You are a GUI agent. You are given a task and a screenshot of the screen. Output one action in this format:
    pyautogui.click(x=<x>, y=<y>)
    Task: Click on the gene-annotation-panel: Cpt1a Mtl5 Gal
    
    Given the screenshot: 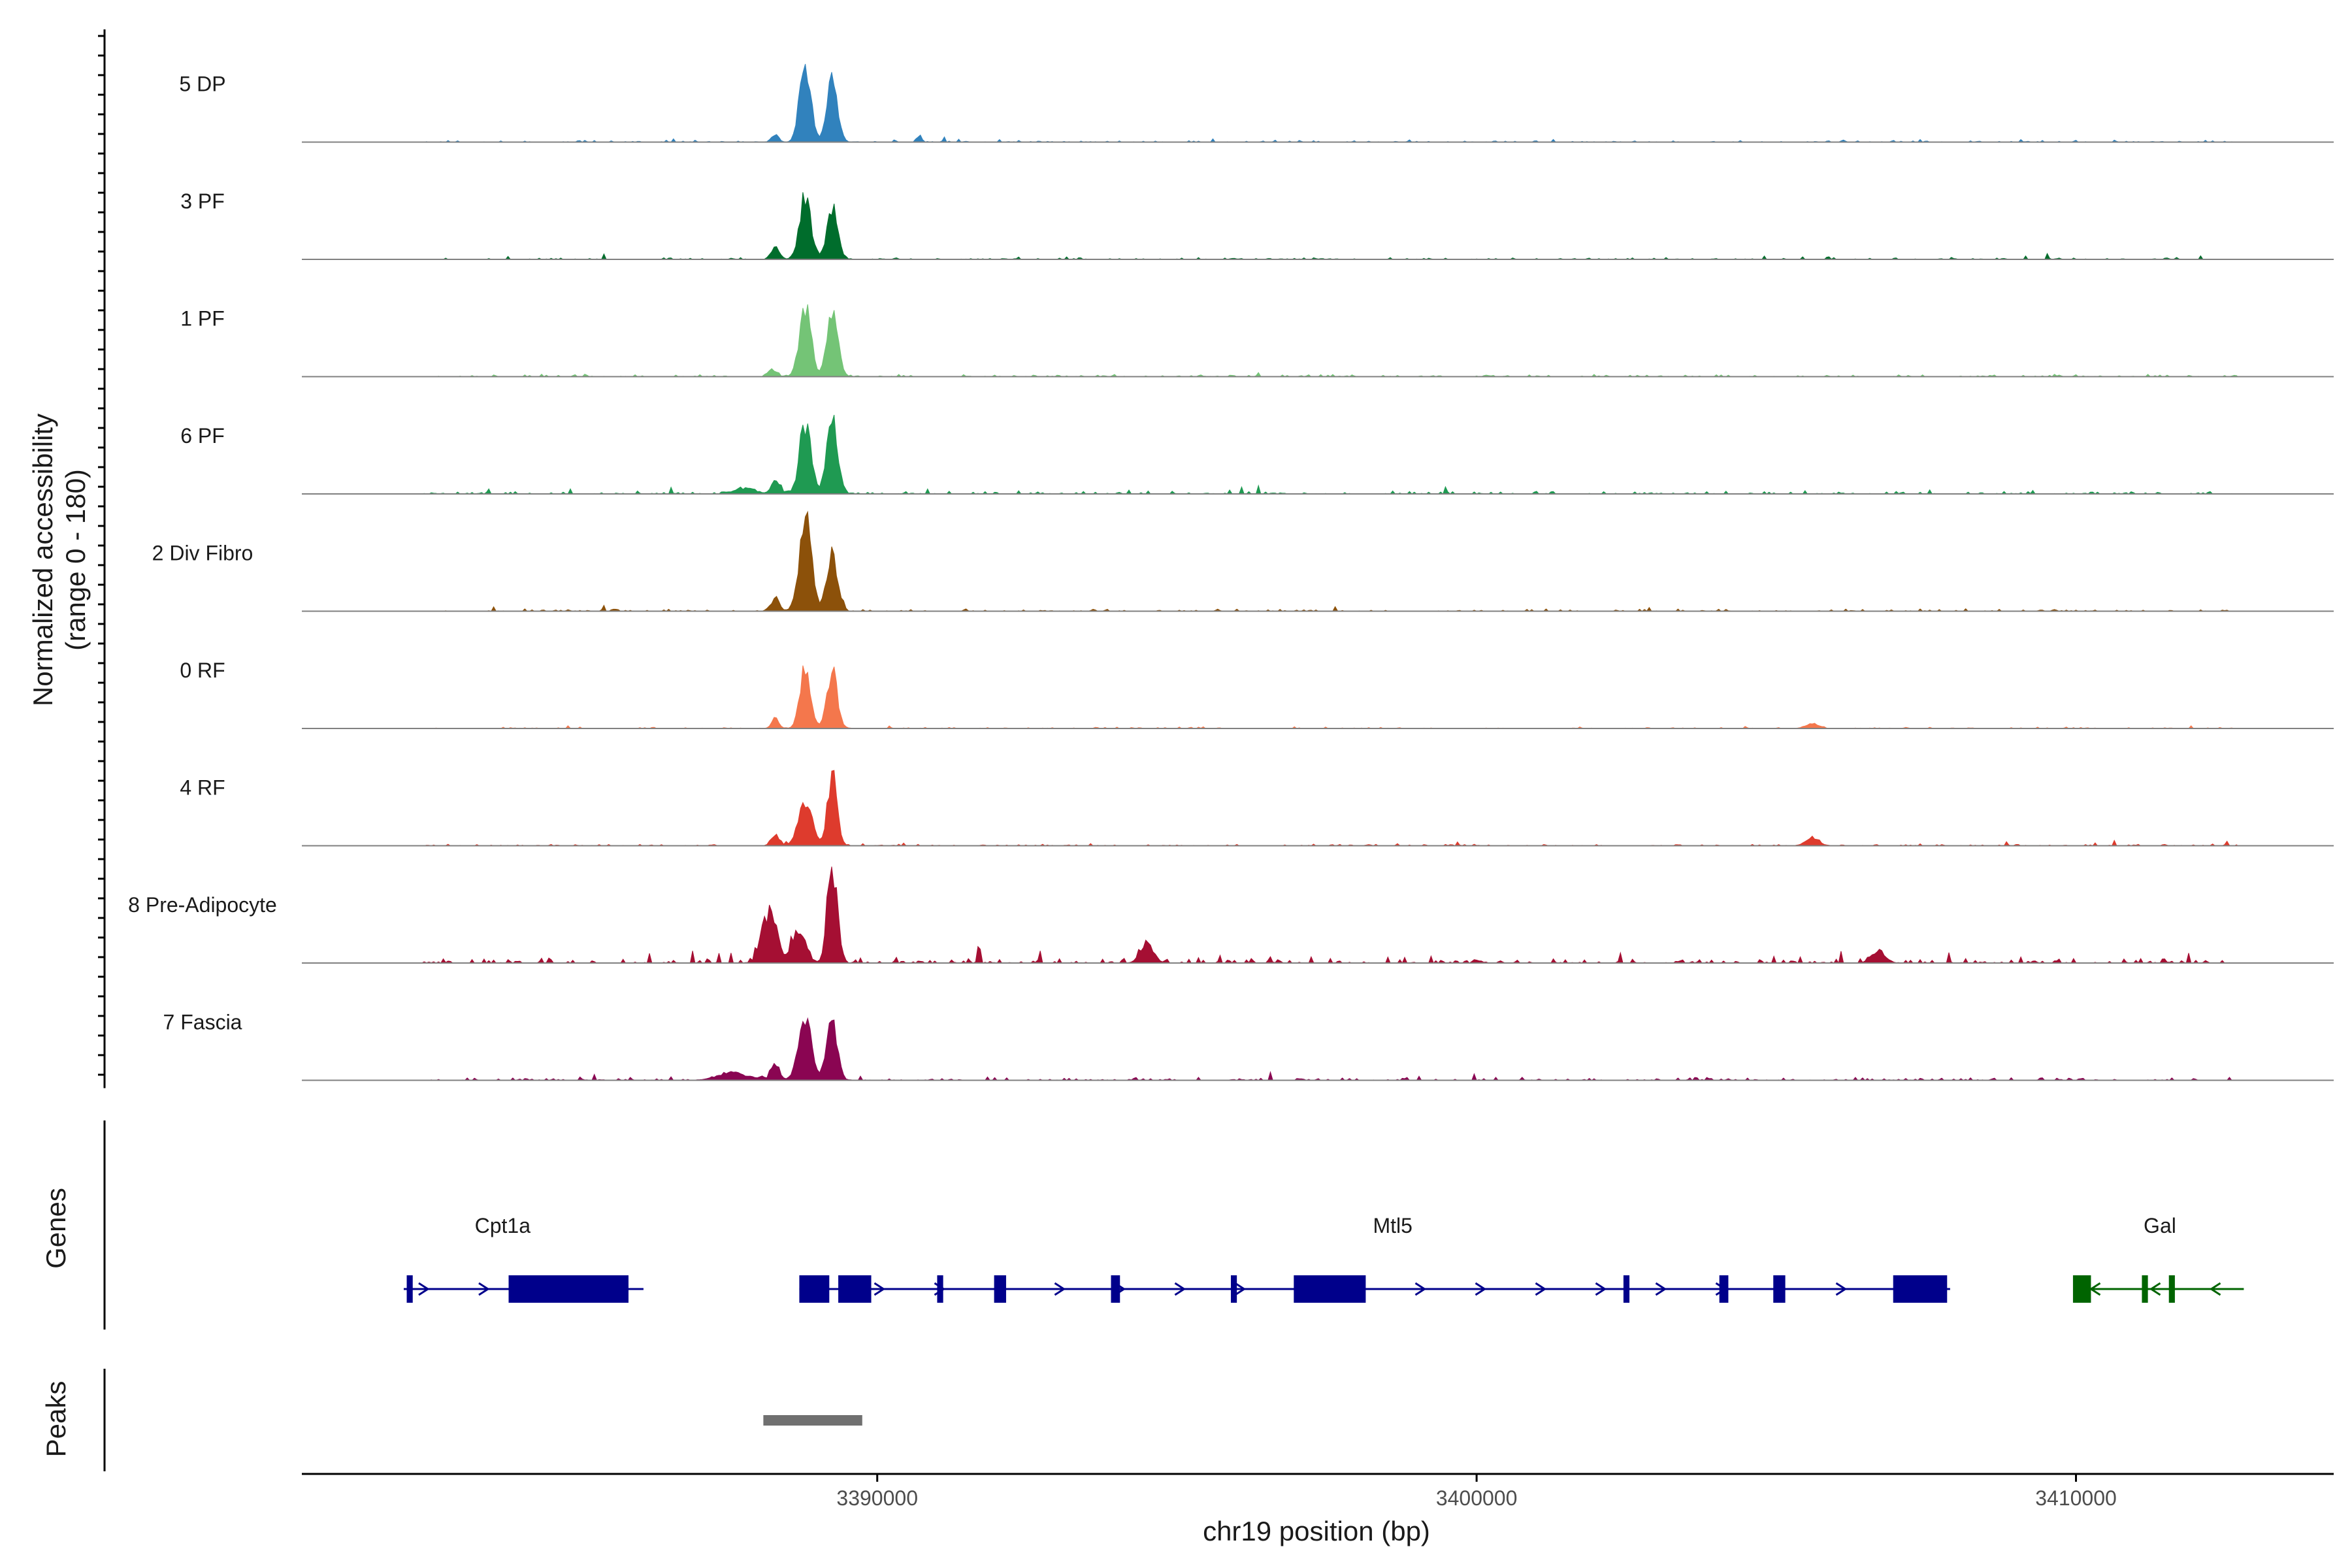 What is the action you would take?
    pyautogui.click(x=1173, y=1225)
    